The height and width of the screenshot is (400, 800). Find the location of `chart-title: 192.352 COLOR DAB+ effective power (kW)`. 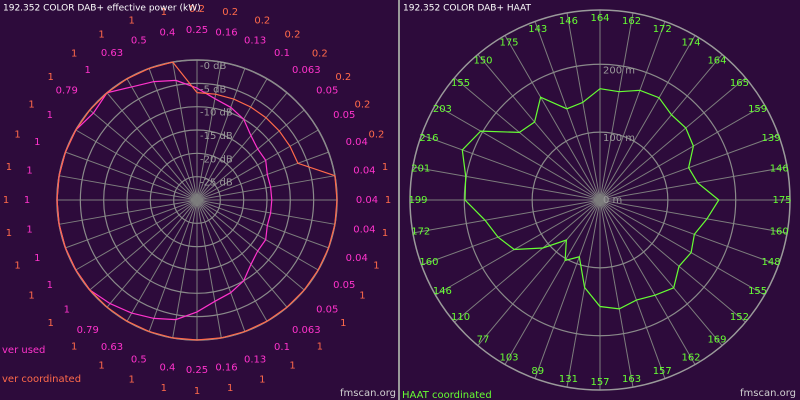

chart-title: 192.352 COLOR DAB+ effective power (kW) is located at coordinates (102, 9).